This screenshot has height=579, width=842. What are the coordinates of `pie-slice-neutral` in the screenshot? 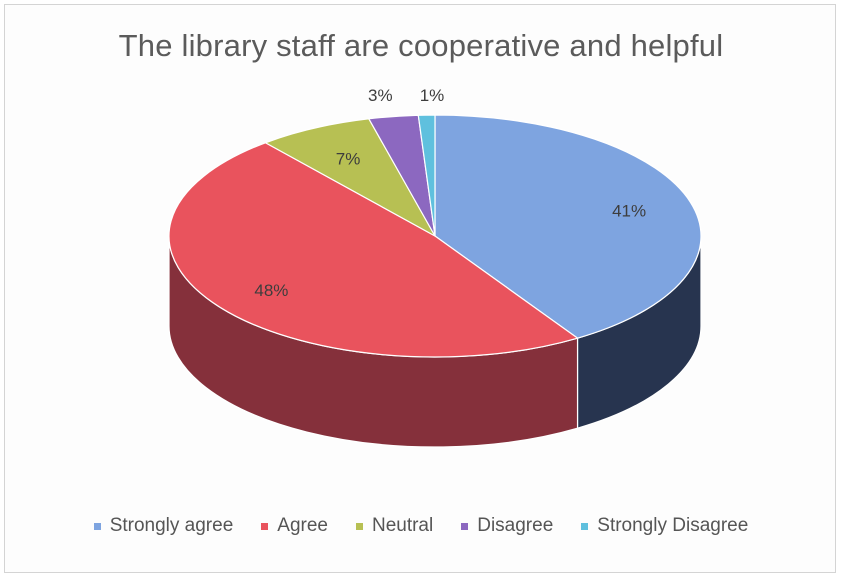 It's located at (350, 178).